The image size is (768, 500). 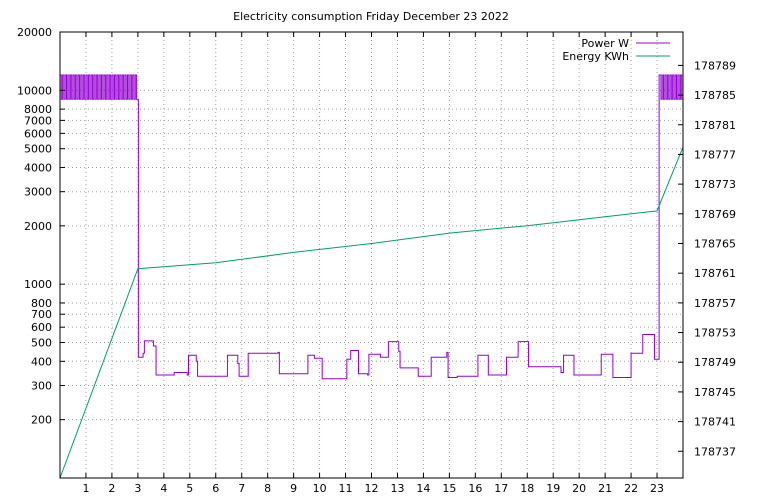 I want to click on legend-label-1: Energy KWh, so click(x=595, y=56).